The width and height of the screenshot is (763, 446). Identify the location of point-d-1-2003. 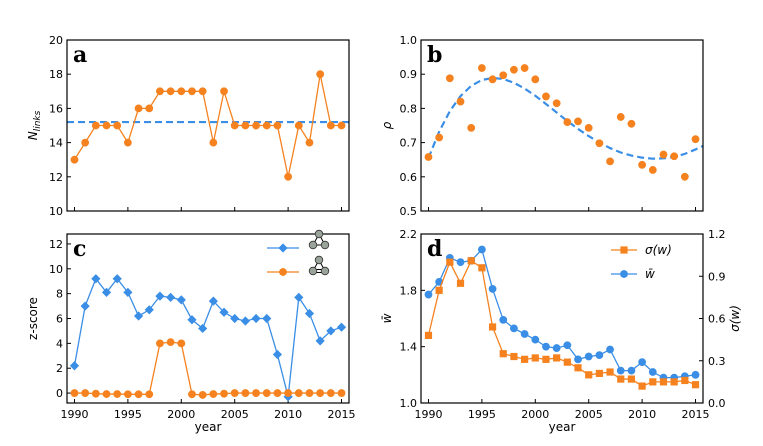
(567, 362).